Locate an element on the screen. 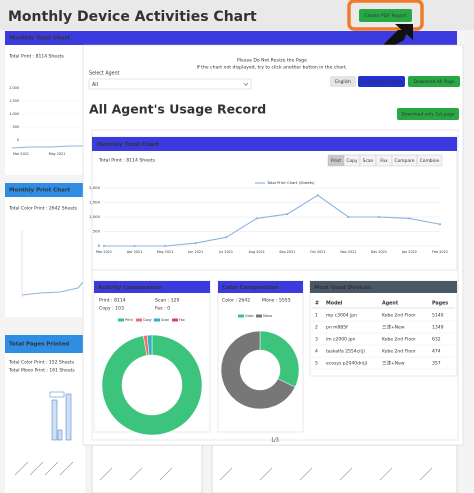 The width and height of the screenshot is (474, 493). bg-y-tick: 2,000 is located at coordinates (14, 88).